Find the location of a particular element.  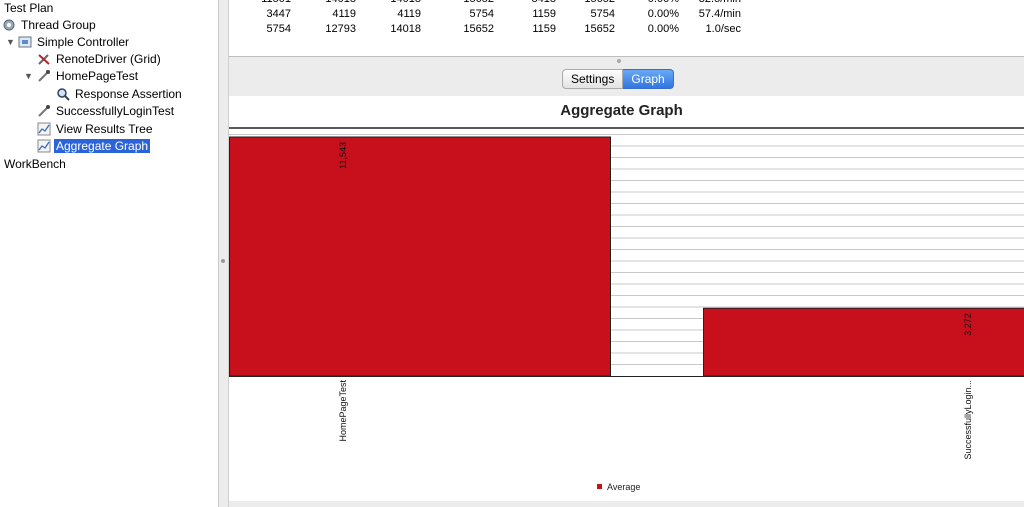

tree-item-renotedriver-grid: RenoteDriver (Grid) is located at coordinates (100, 59).